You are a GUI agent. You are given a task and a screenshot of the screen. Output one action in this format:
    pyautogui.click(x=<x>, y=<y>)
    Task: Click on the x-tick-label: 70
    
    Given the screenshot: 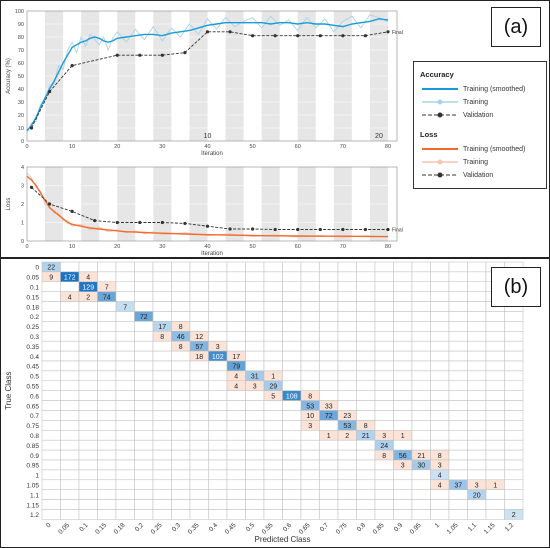 What is the action you would take?
    pyautogui.click(x=343, y=147)
    